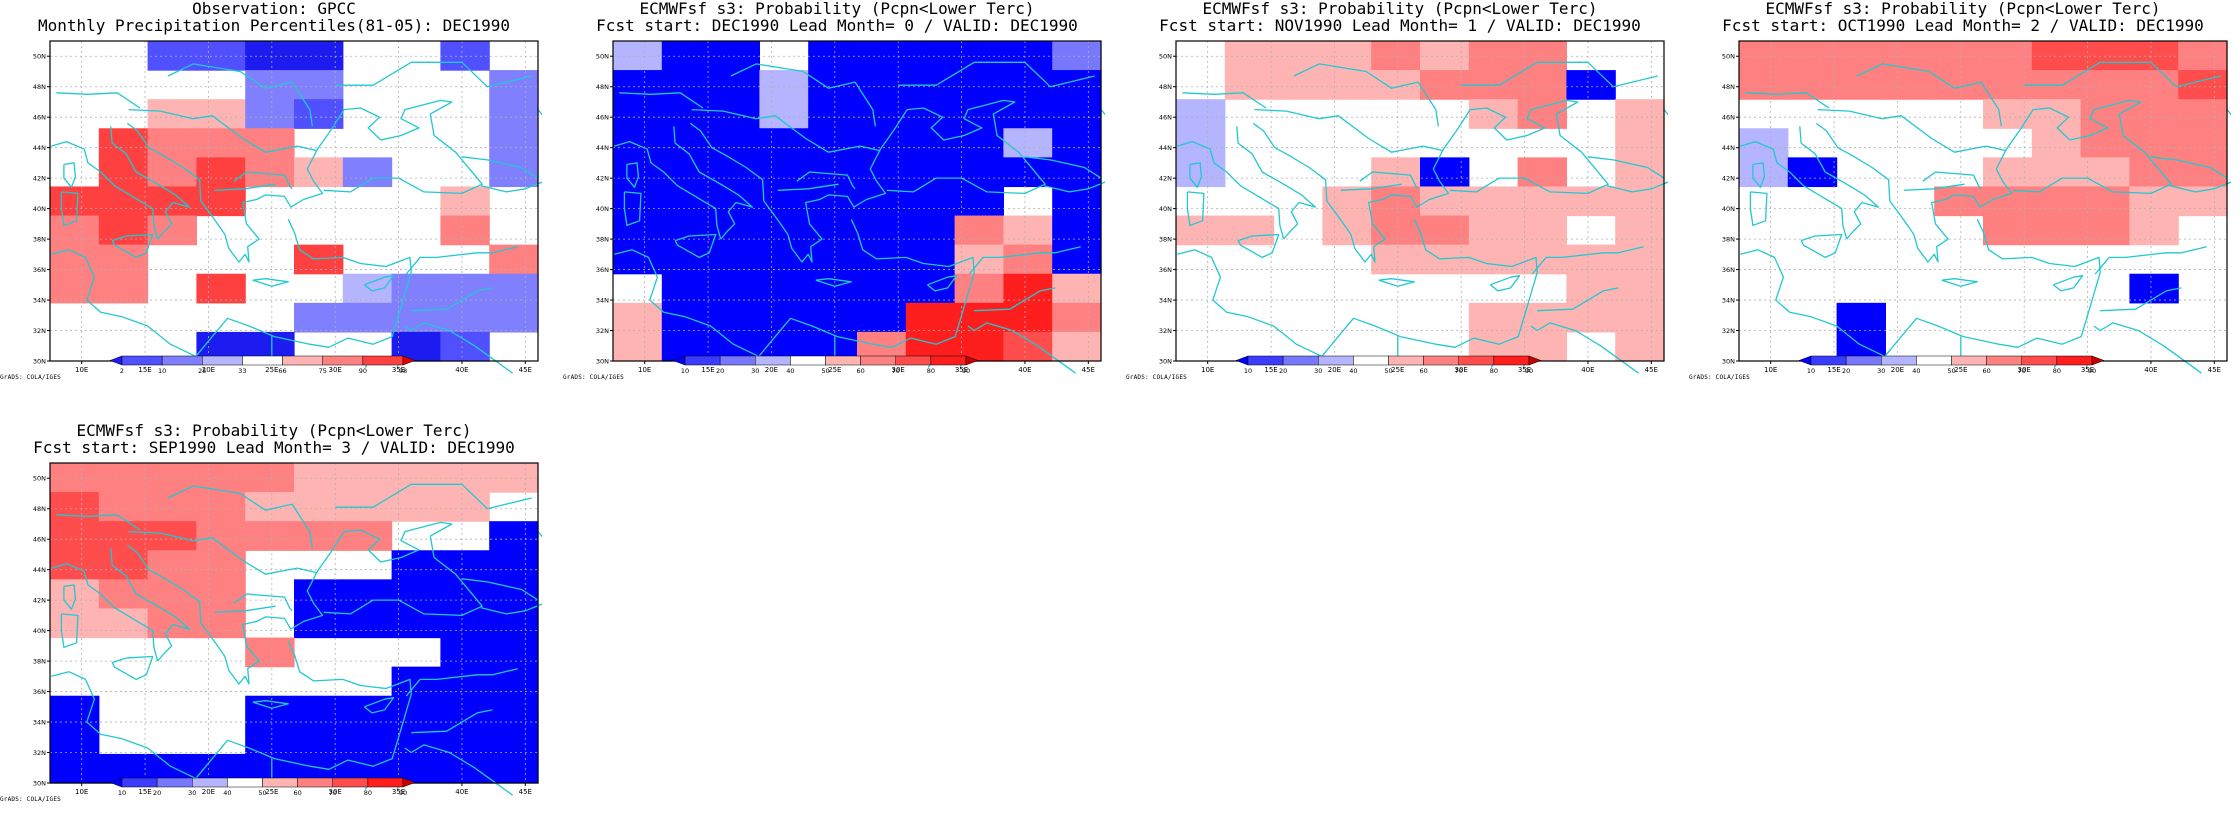 The image size is (2240, 840). Describe the element at coordinates (39, 362) in the screenshot. I see `lat-tick-label: 30N` at that location.